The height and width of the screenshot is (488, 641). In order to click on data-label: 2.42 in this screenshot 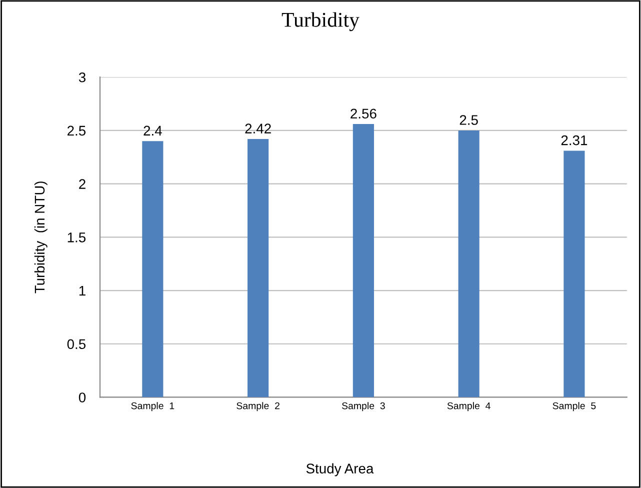, I will do `click(258, 129)`.